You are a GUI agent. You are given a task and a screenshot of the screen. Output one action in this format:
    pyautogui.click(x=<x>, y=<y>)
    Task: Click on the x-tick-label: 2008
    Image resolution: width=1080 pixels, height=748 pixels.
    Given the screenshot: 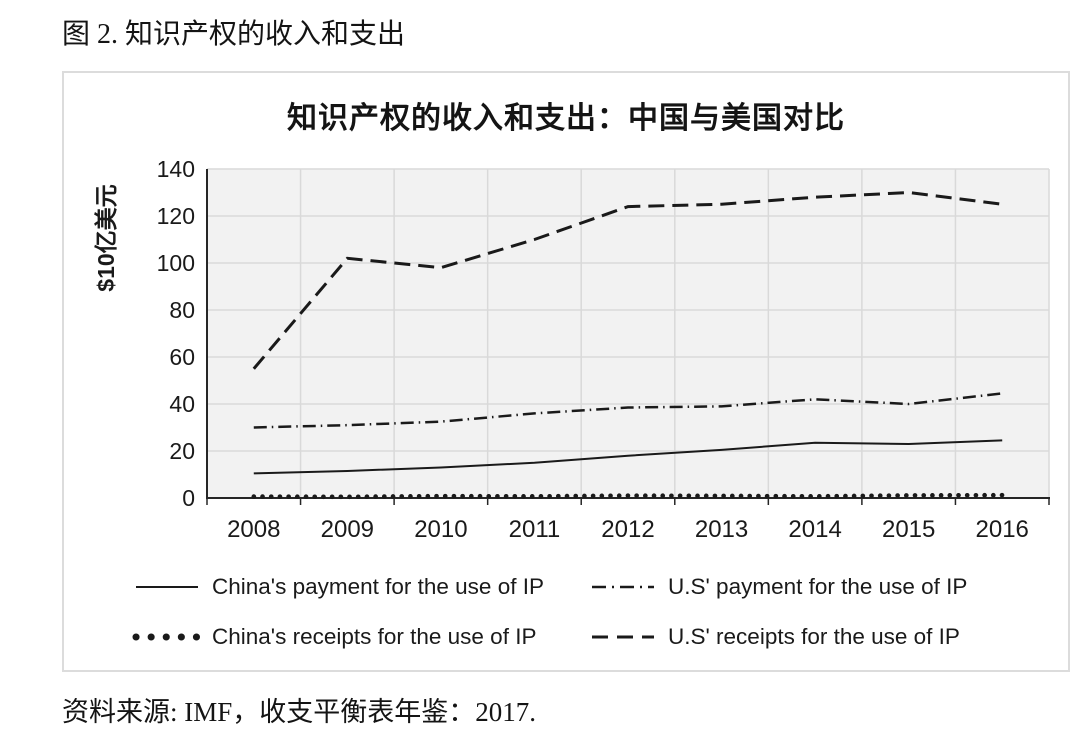 What is the action you would take?
    pyautogui.click(x=253, y=529)
    